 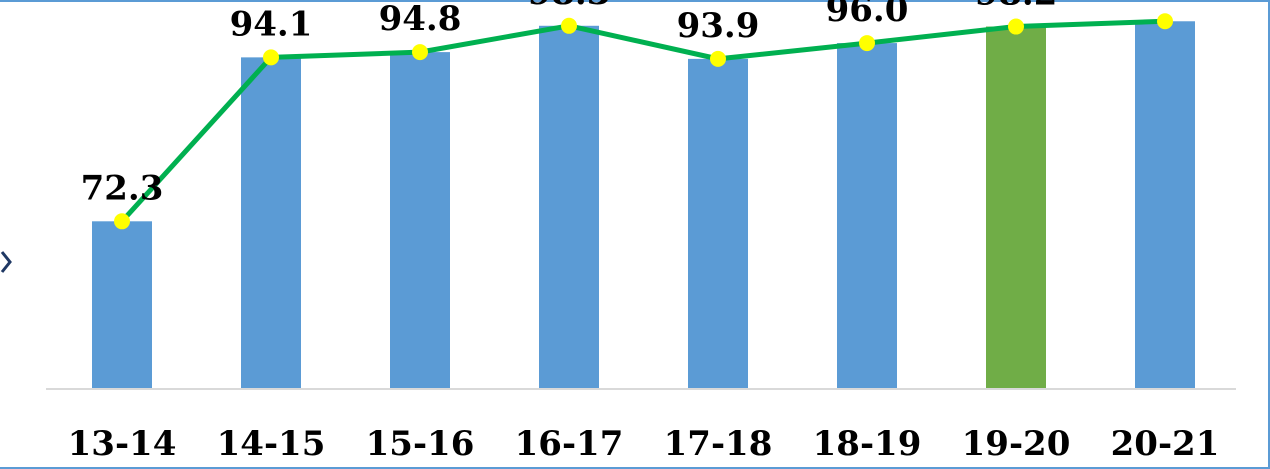 What do you see at coordinates (1016, 444) in the screenshot?
I see `category-label-19-20: 19-20` at bounding box center [1016, 444].